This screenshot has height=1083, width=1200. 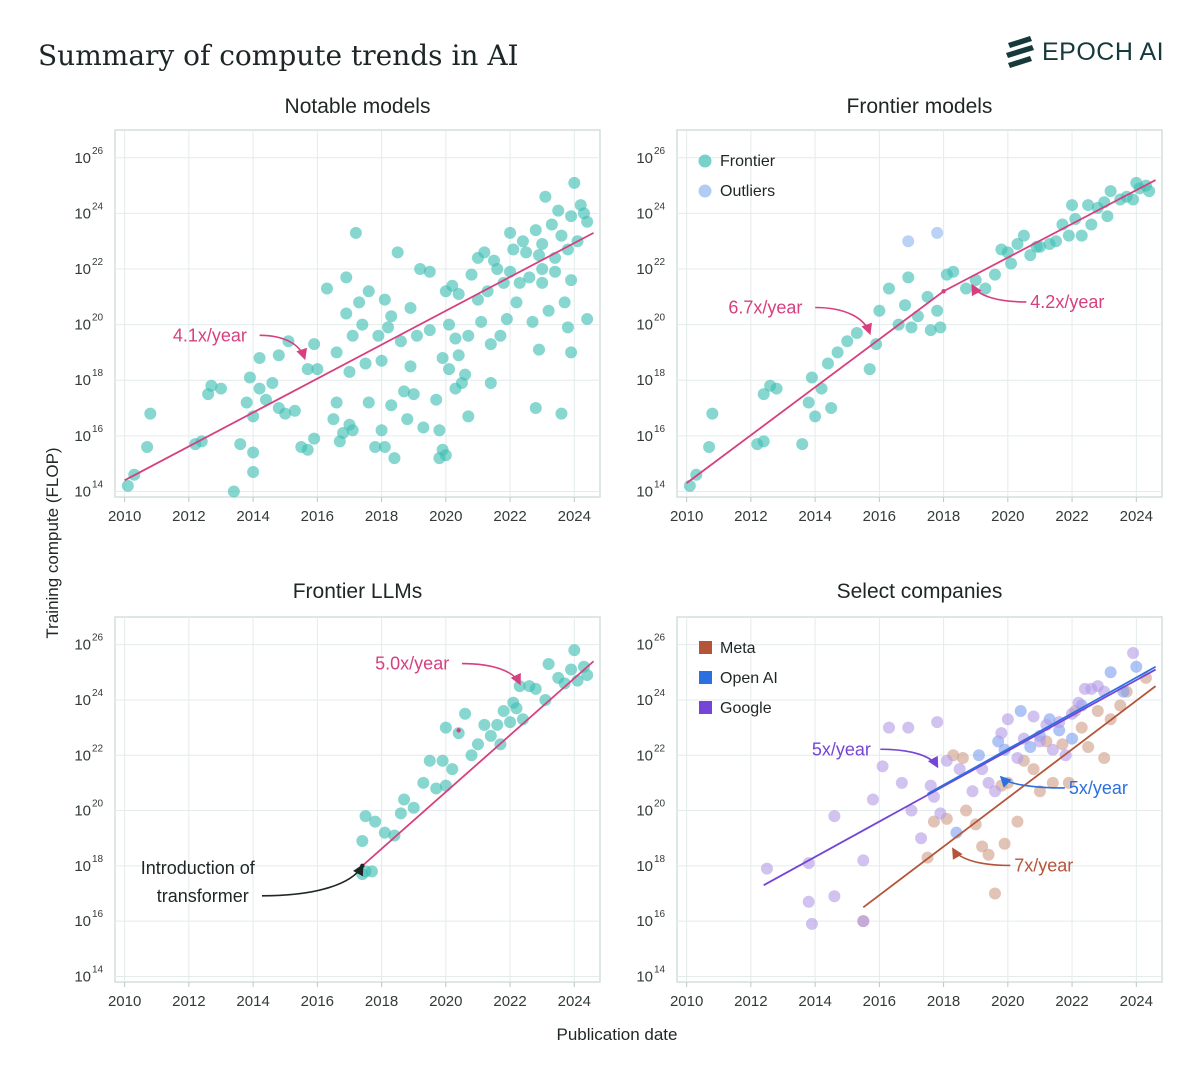 What do you see at coordinates (358, 591) in the screenshot?
I see `panel-title: Frontier LLMs` at bounding box center [358, 591].